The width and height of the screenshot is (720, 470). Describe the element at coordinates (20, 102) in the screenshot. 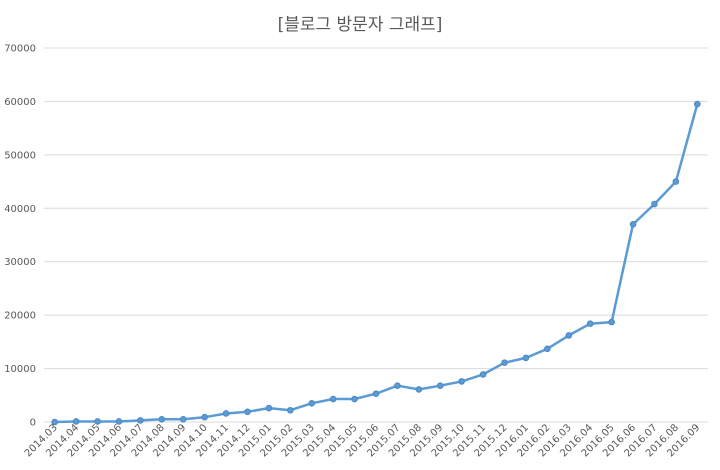

I see `y-tick-label: 60000` at that location.